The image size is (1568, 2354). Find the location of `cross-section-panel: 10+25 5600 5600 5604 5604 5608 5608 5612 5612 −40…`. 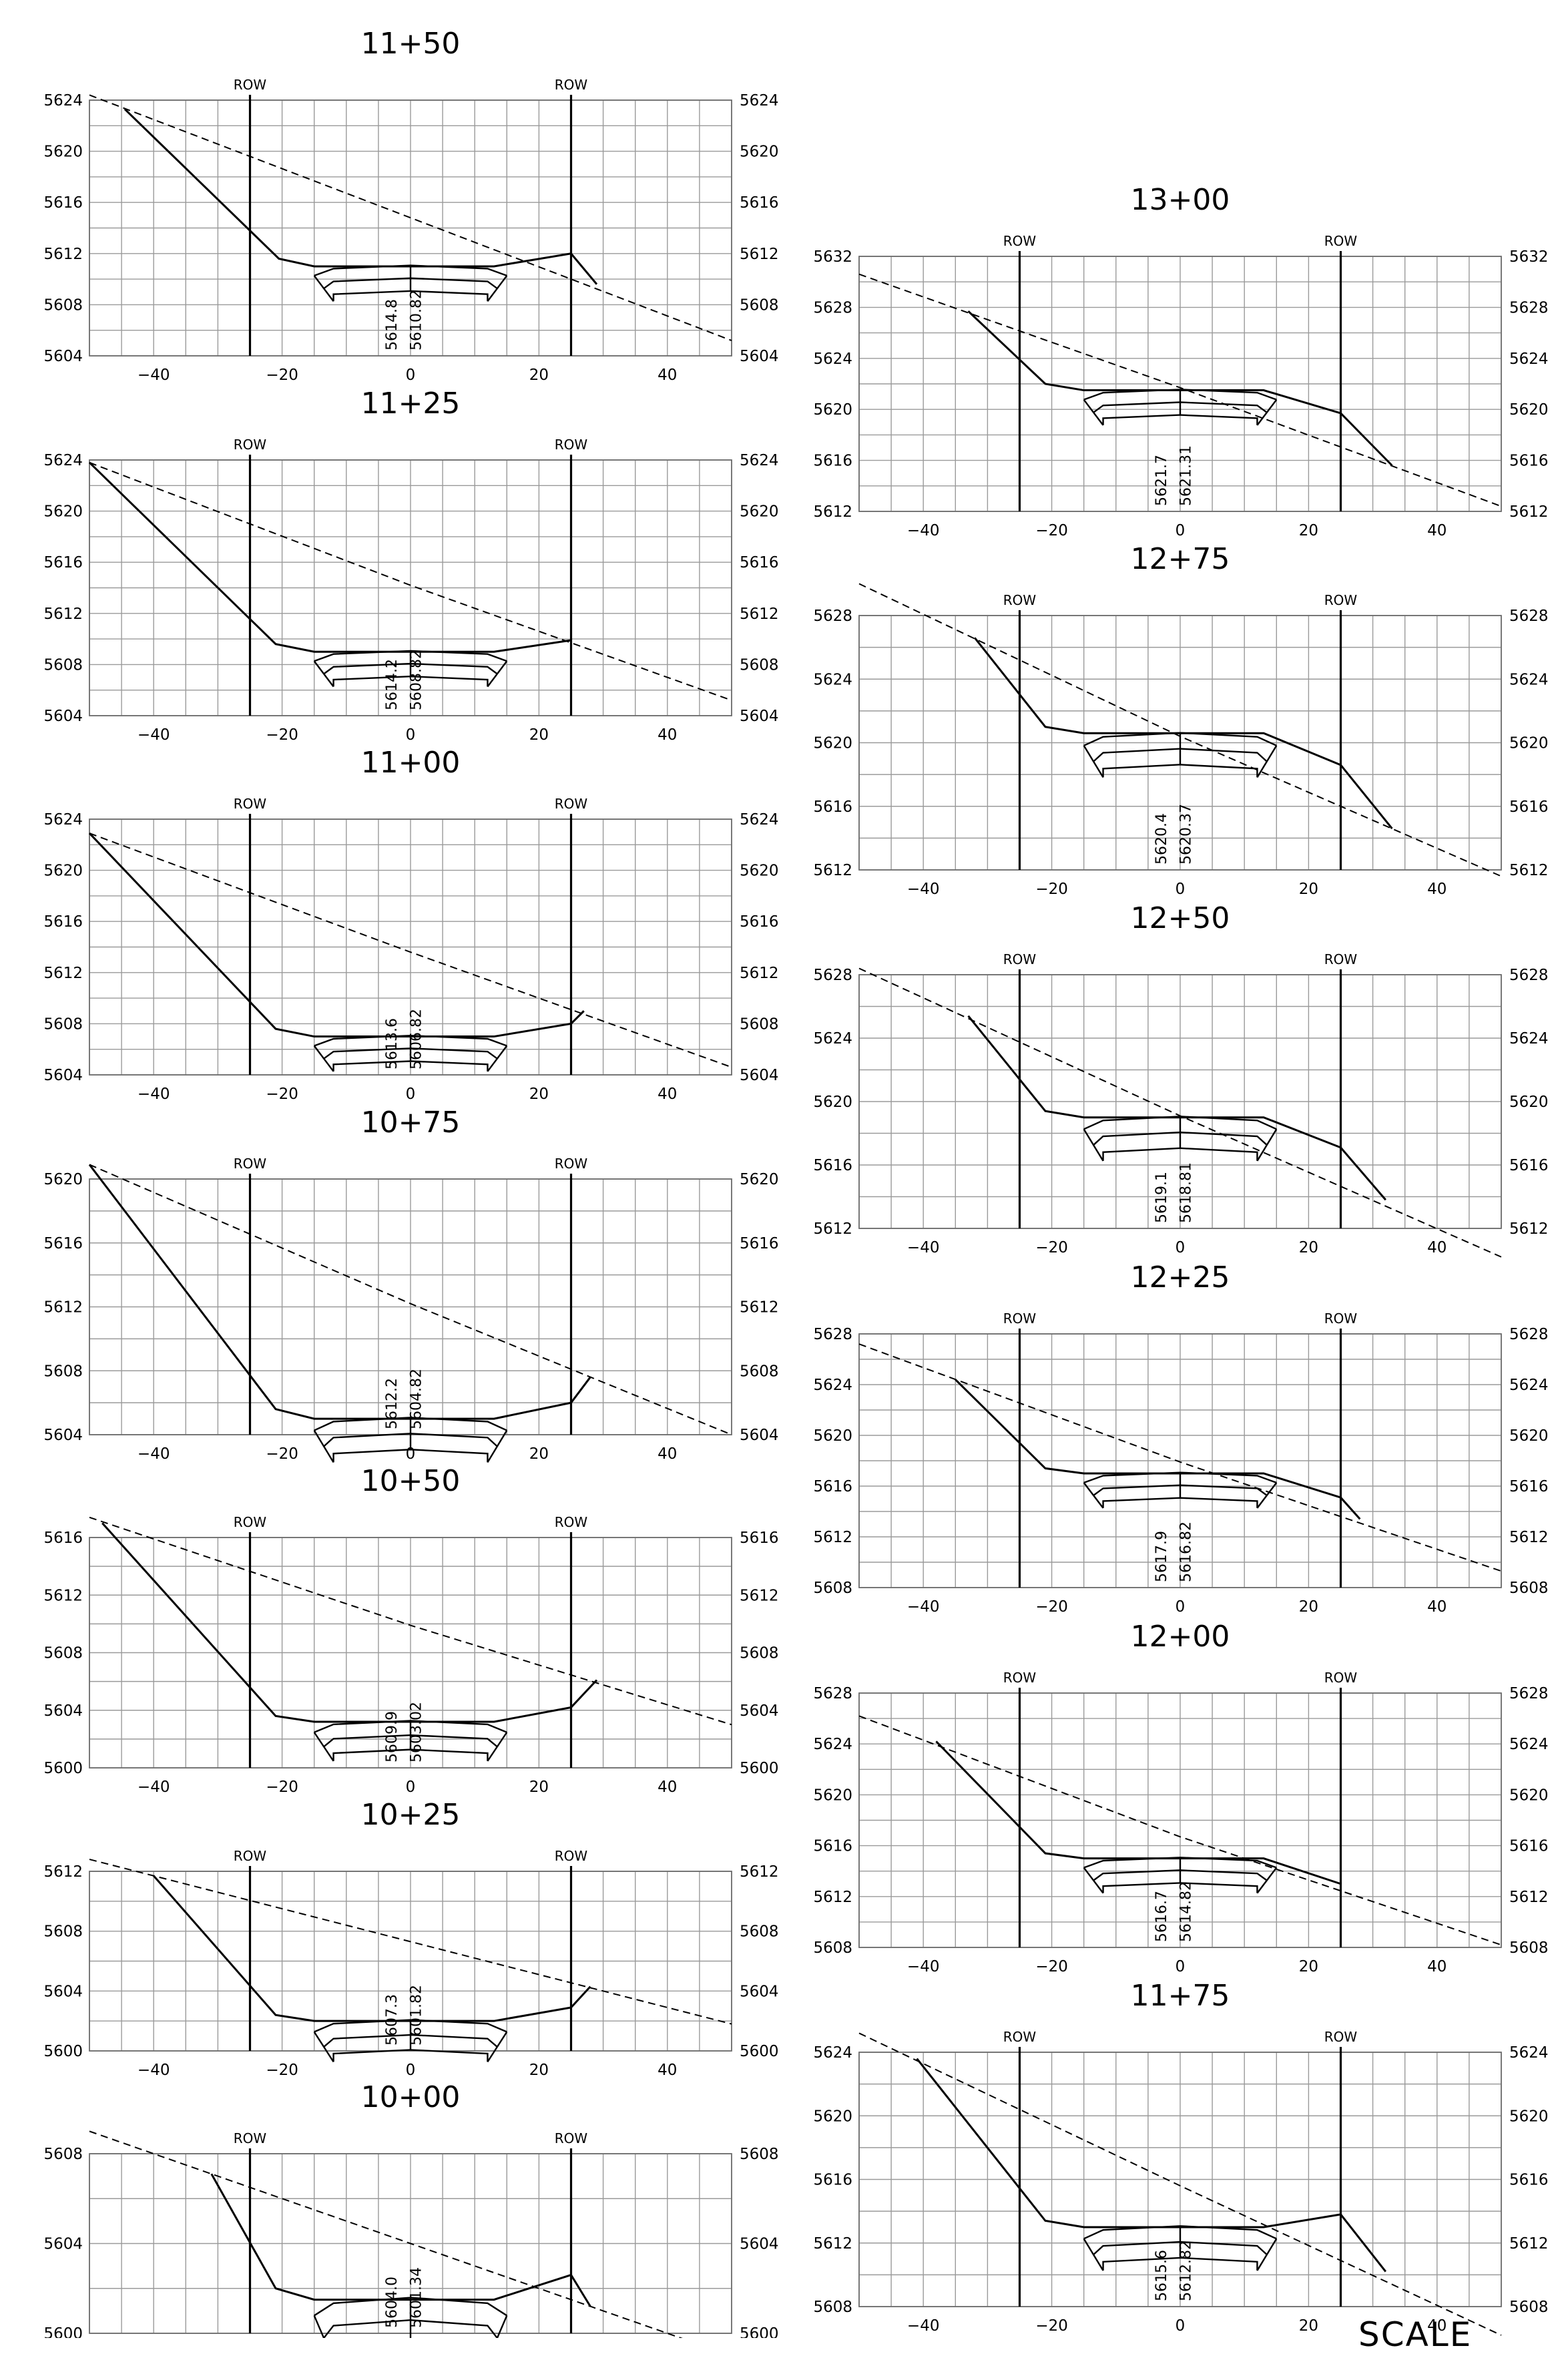

cross-section-panel: 10+25 5600 5600 5604 5604 5608 5608 5612 5612 −40… is located at coordinates (410, 1938).